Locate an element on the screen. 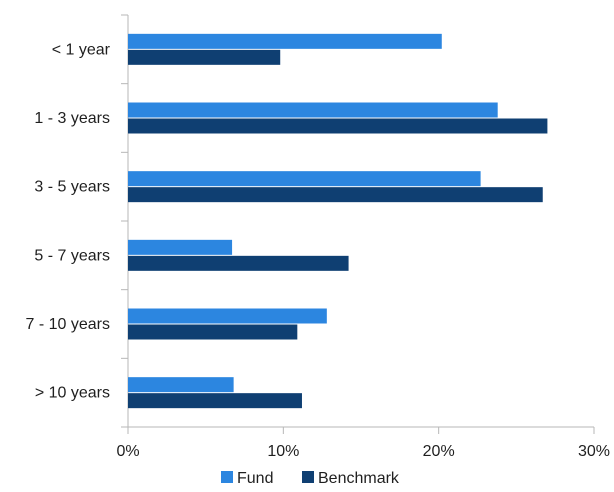 The image size is (614, 492). x-tick-label: 30% is located at coordinates (594, 451).